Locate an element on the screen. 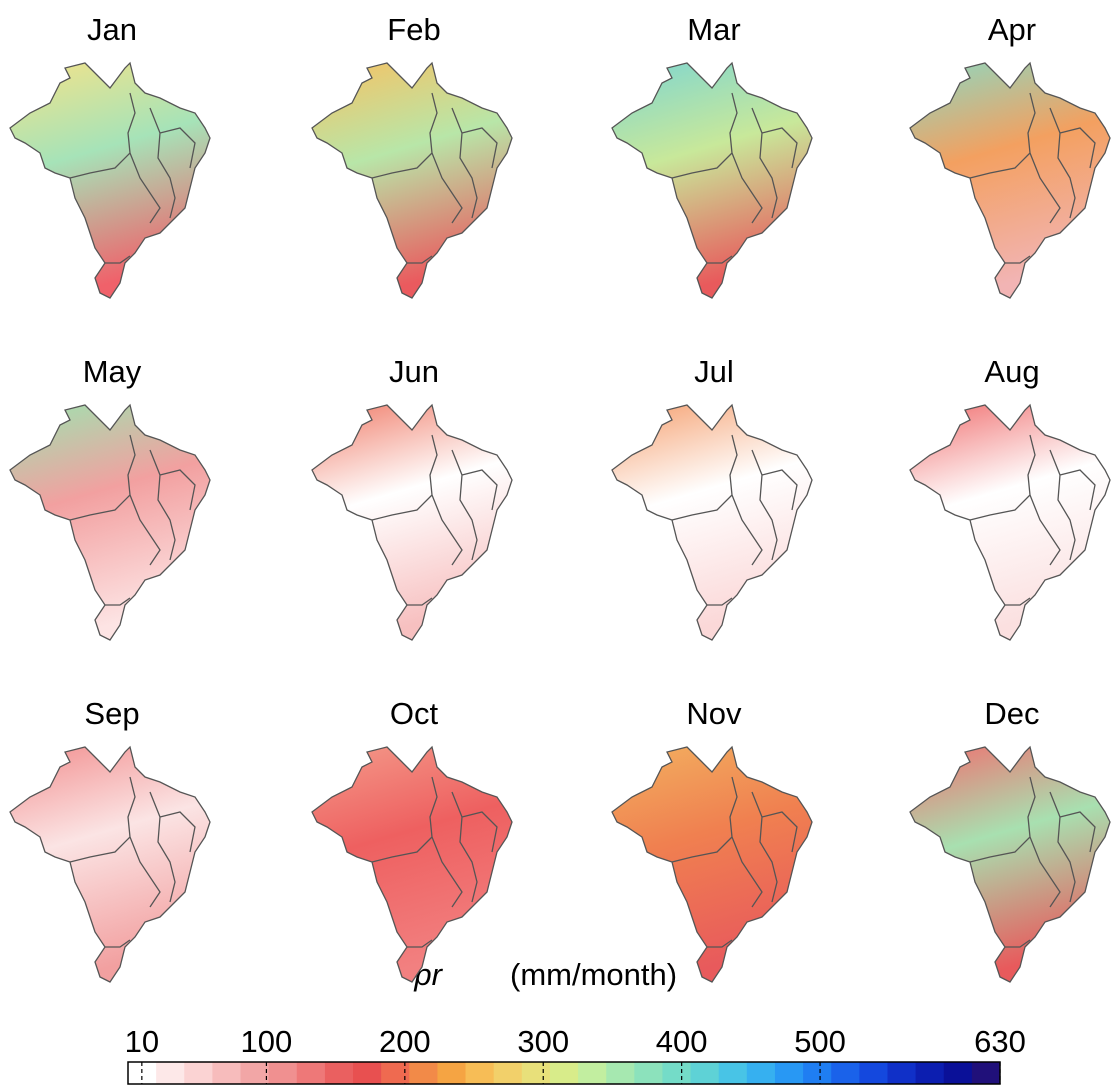  month-title: May is located at coordinates (112, 371).